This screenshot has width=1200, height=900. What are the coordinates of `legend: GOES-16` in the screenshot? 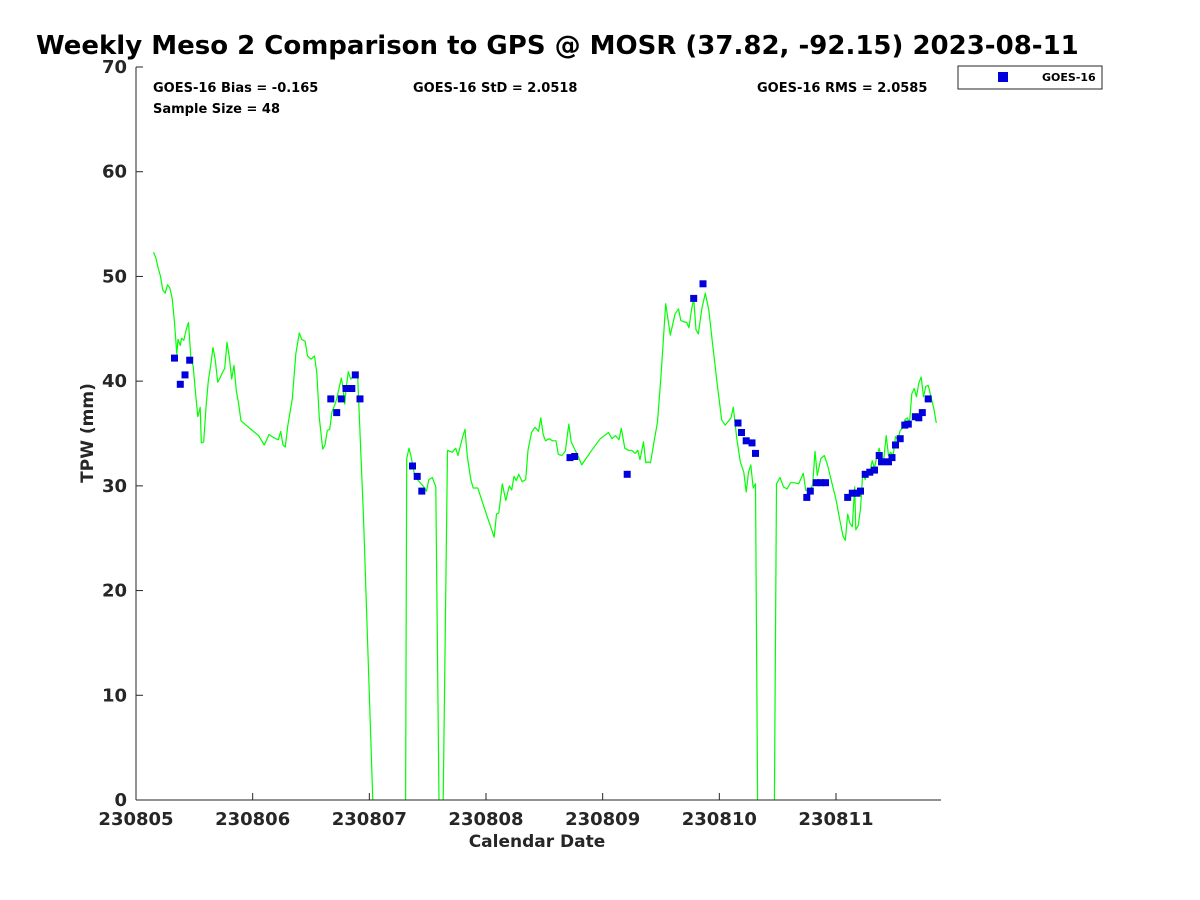 It's located at (1030, 77).